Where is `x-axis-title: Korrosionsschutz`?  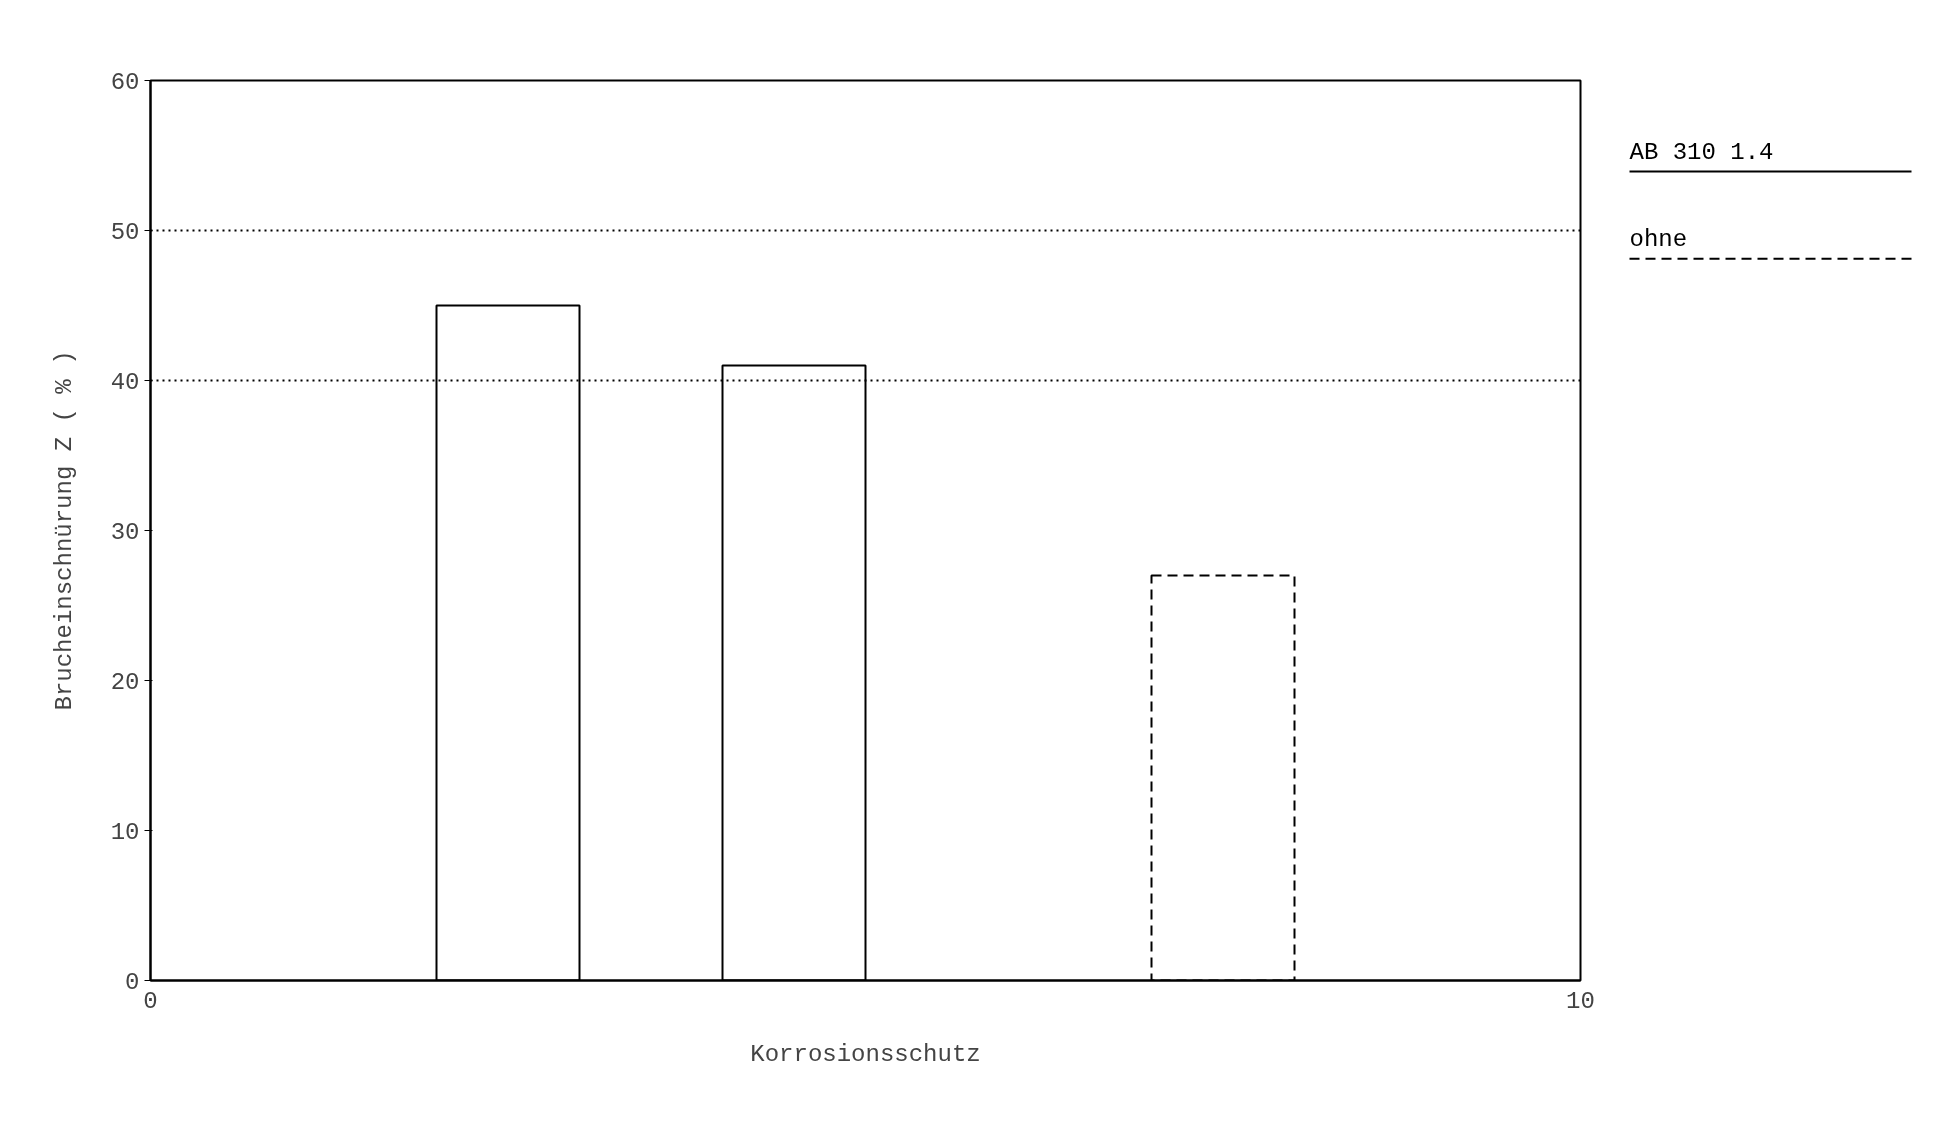 x-axis-title: Korrosionsschutz is located at coordinates (865, 1054).